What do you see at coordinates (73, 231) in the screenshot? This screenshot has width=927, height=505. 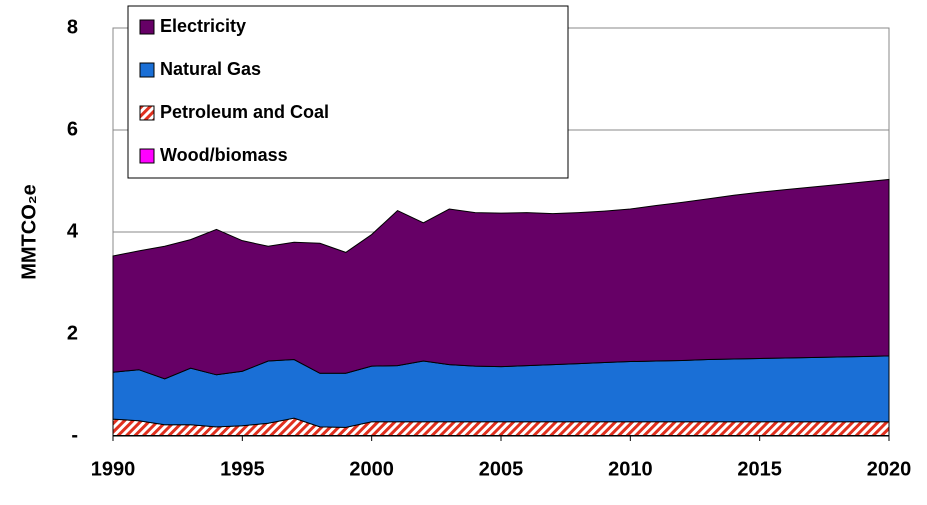 I see `y-tick-label: 4` at bounding box center [73, 231].